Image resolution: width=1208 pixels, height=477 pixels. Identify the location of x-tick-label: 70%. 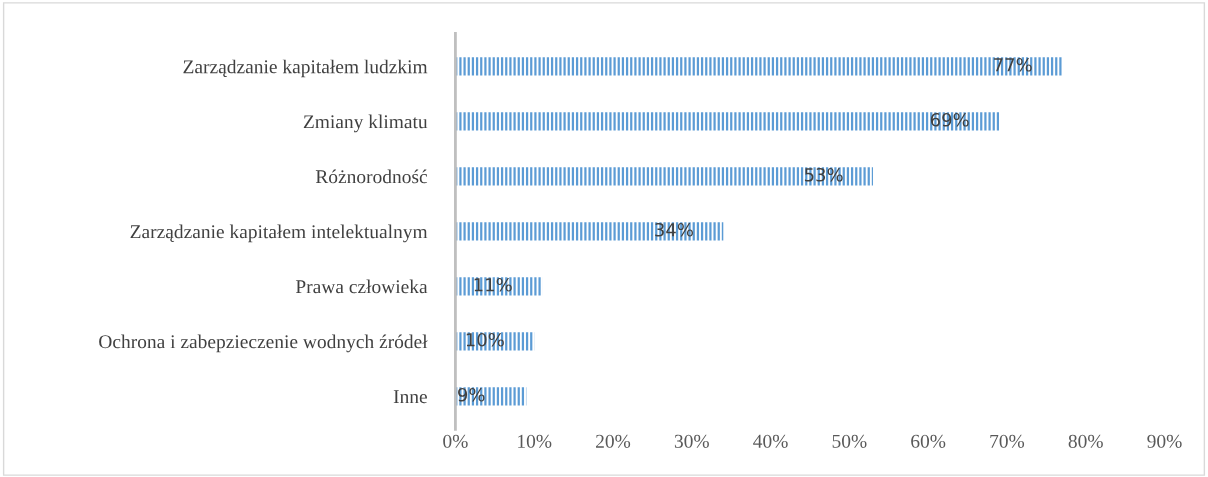
(1007, 441).